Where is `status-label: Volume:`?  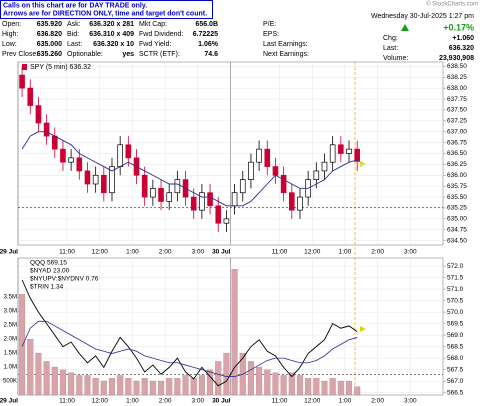 status-label: Volume: is located at coordinates (395, 58).